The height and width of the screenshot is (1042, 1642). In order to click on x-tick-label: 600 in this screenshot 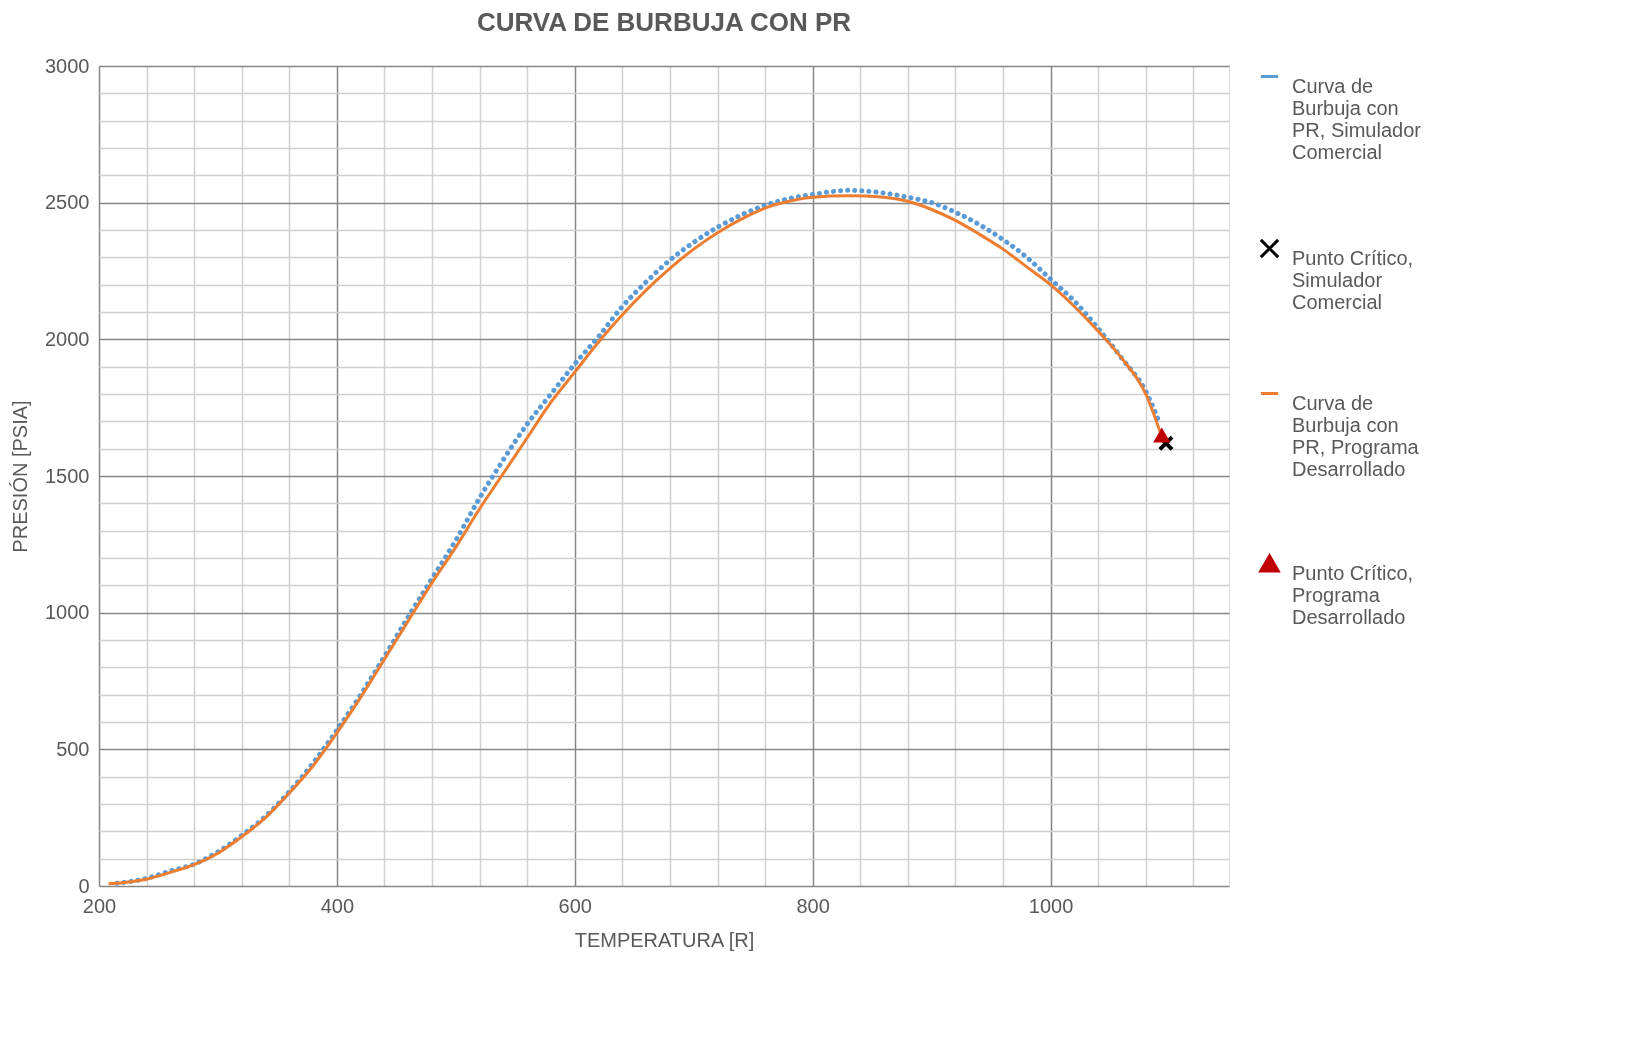, I will do `click(575, 905)`.